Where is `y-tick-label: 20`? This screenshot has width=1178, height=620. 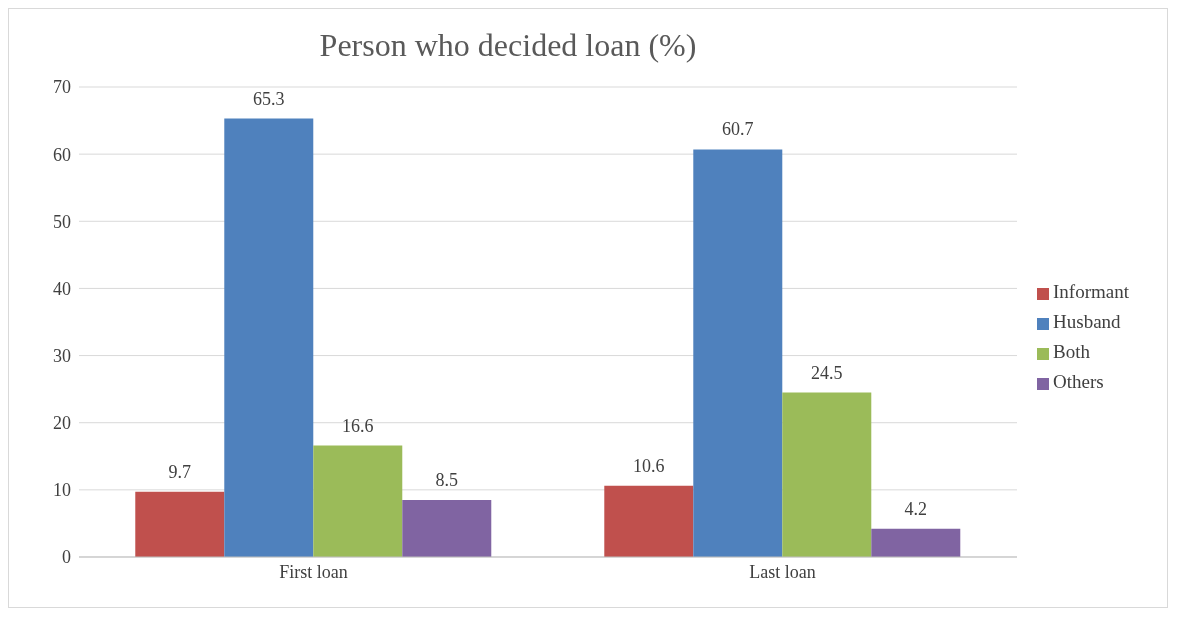
y-tick-label: 20 is located at coordinates (62, 423).